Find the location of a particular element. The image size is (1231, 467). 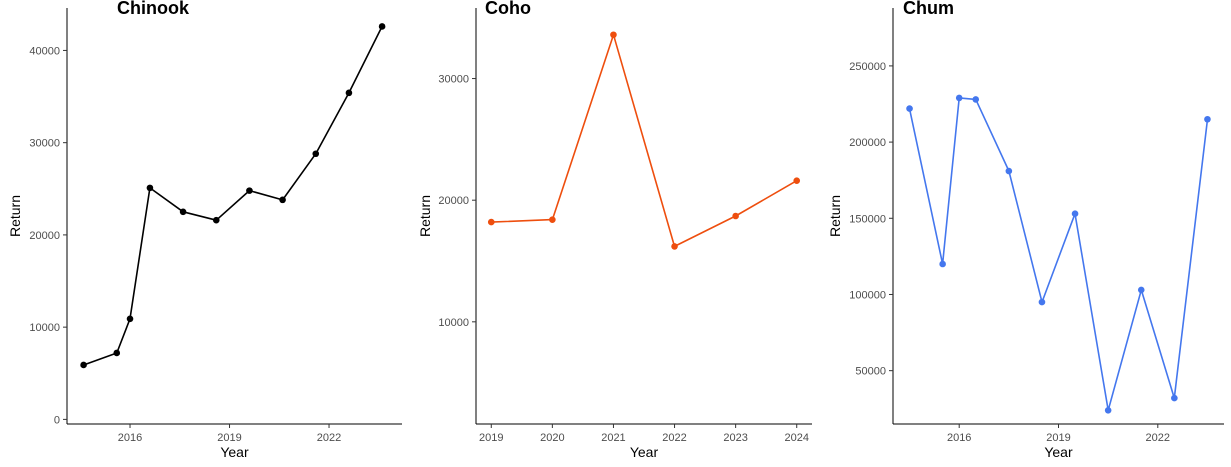

chum-panel-title: Chum is located at coordinates (928, 9).